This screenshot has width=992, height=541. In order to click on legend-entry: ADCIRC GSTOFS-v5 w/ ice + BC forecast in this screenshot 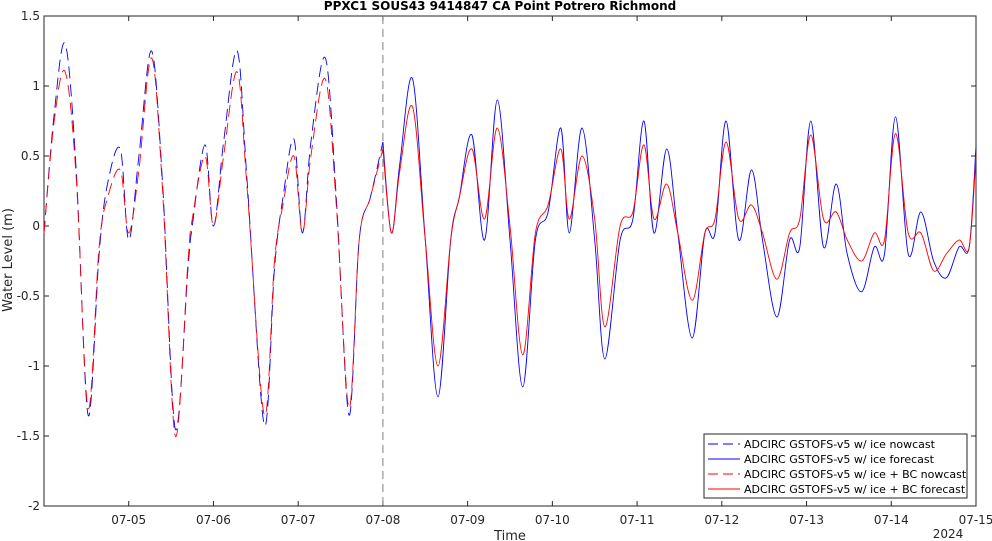, I will do `click(855, 489)`.